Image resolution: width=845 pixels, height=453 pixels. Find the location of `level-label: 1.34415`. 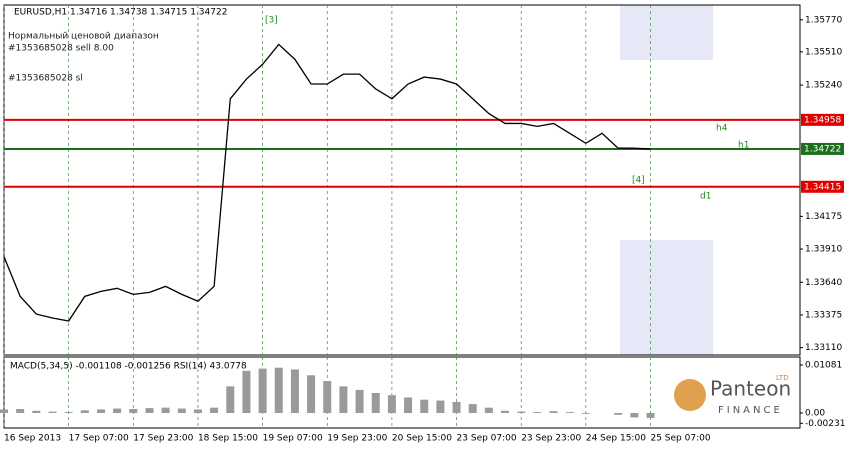

level-label: 1.34415 is located at coordinates (822, 187).